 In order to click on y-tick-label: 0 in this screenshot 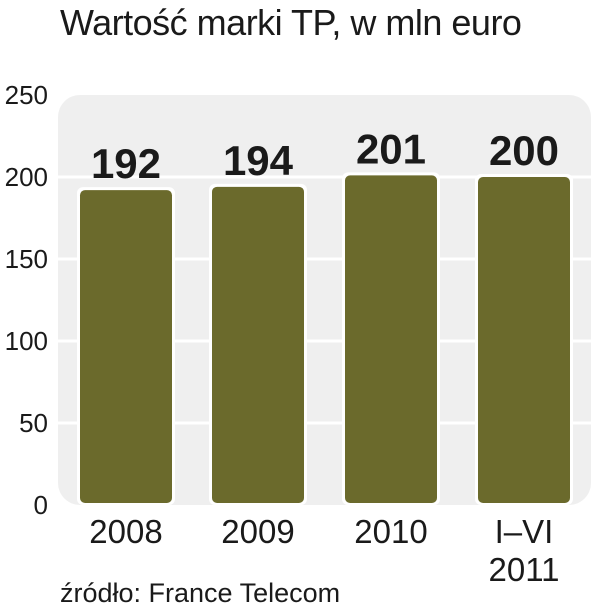, I will do `click(41, 505)`.